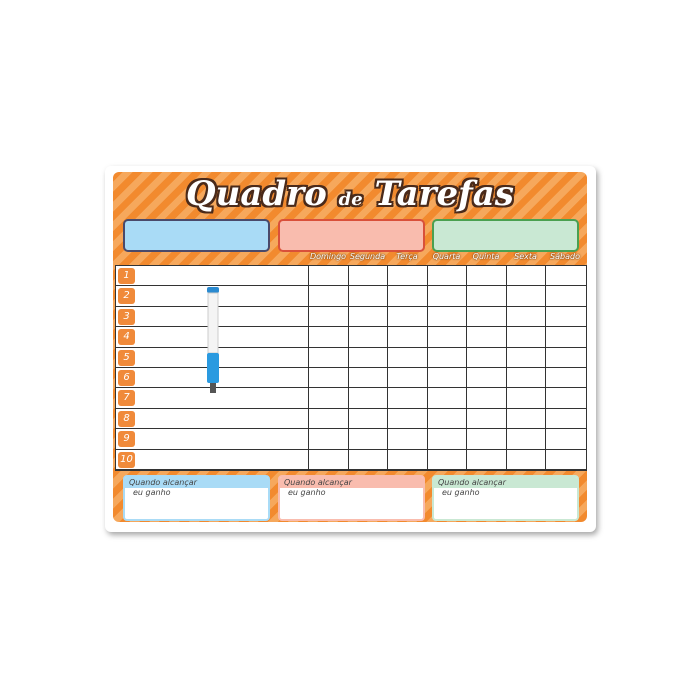 This screenshot has width=700, height=700. What do you see at coordinates (126, 439) in the screenshot?
I see `row-number: 9` at bounding box center [126, 439].